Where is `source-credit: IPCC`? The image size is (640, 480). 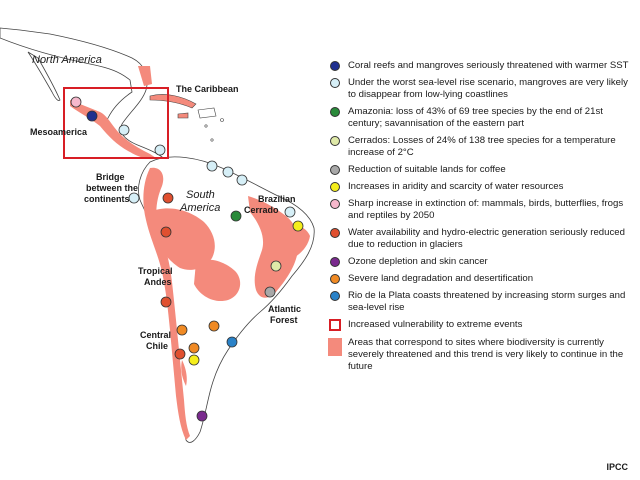
source-credit: IPCC is located at coordinates (617, 467).